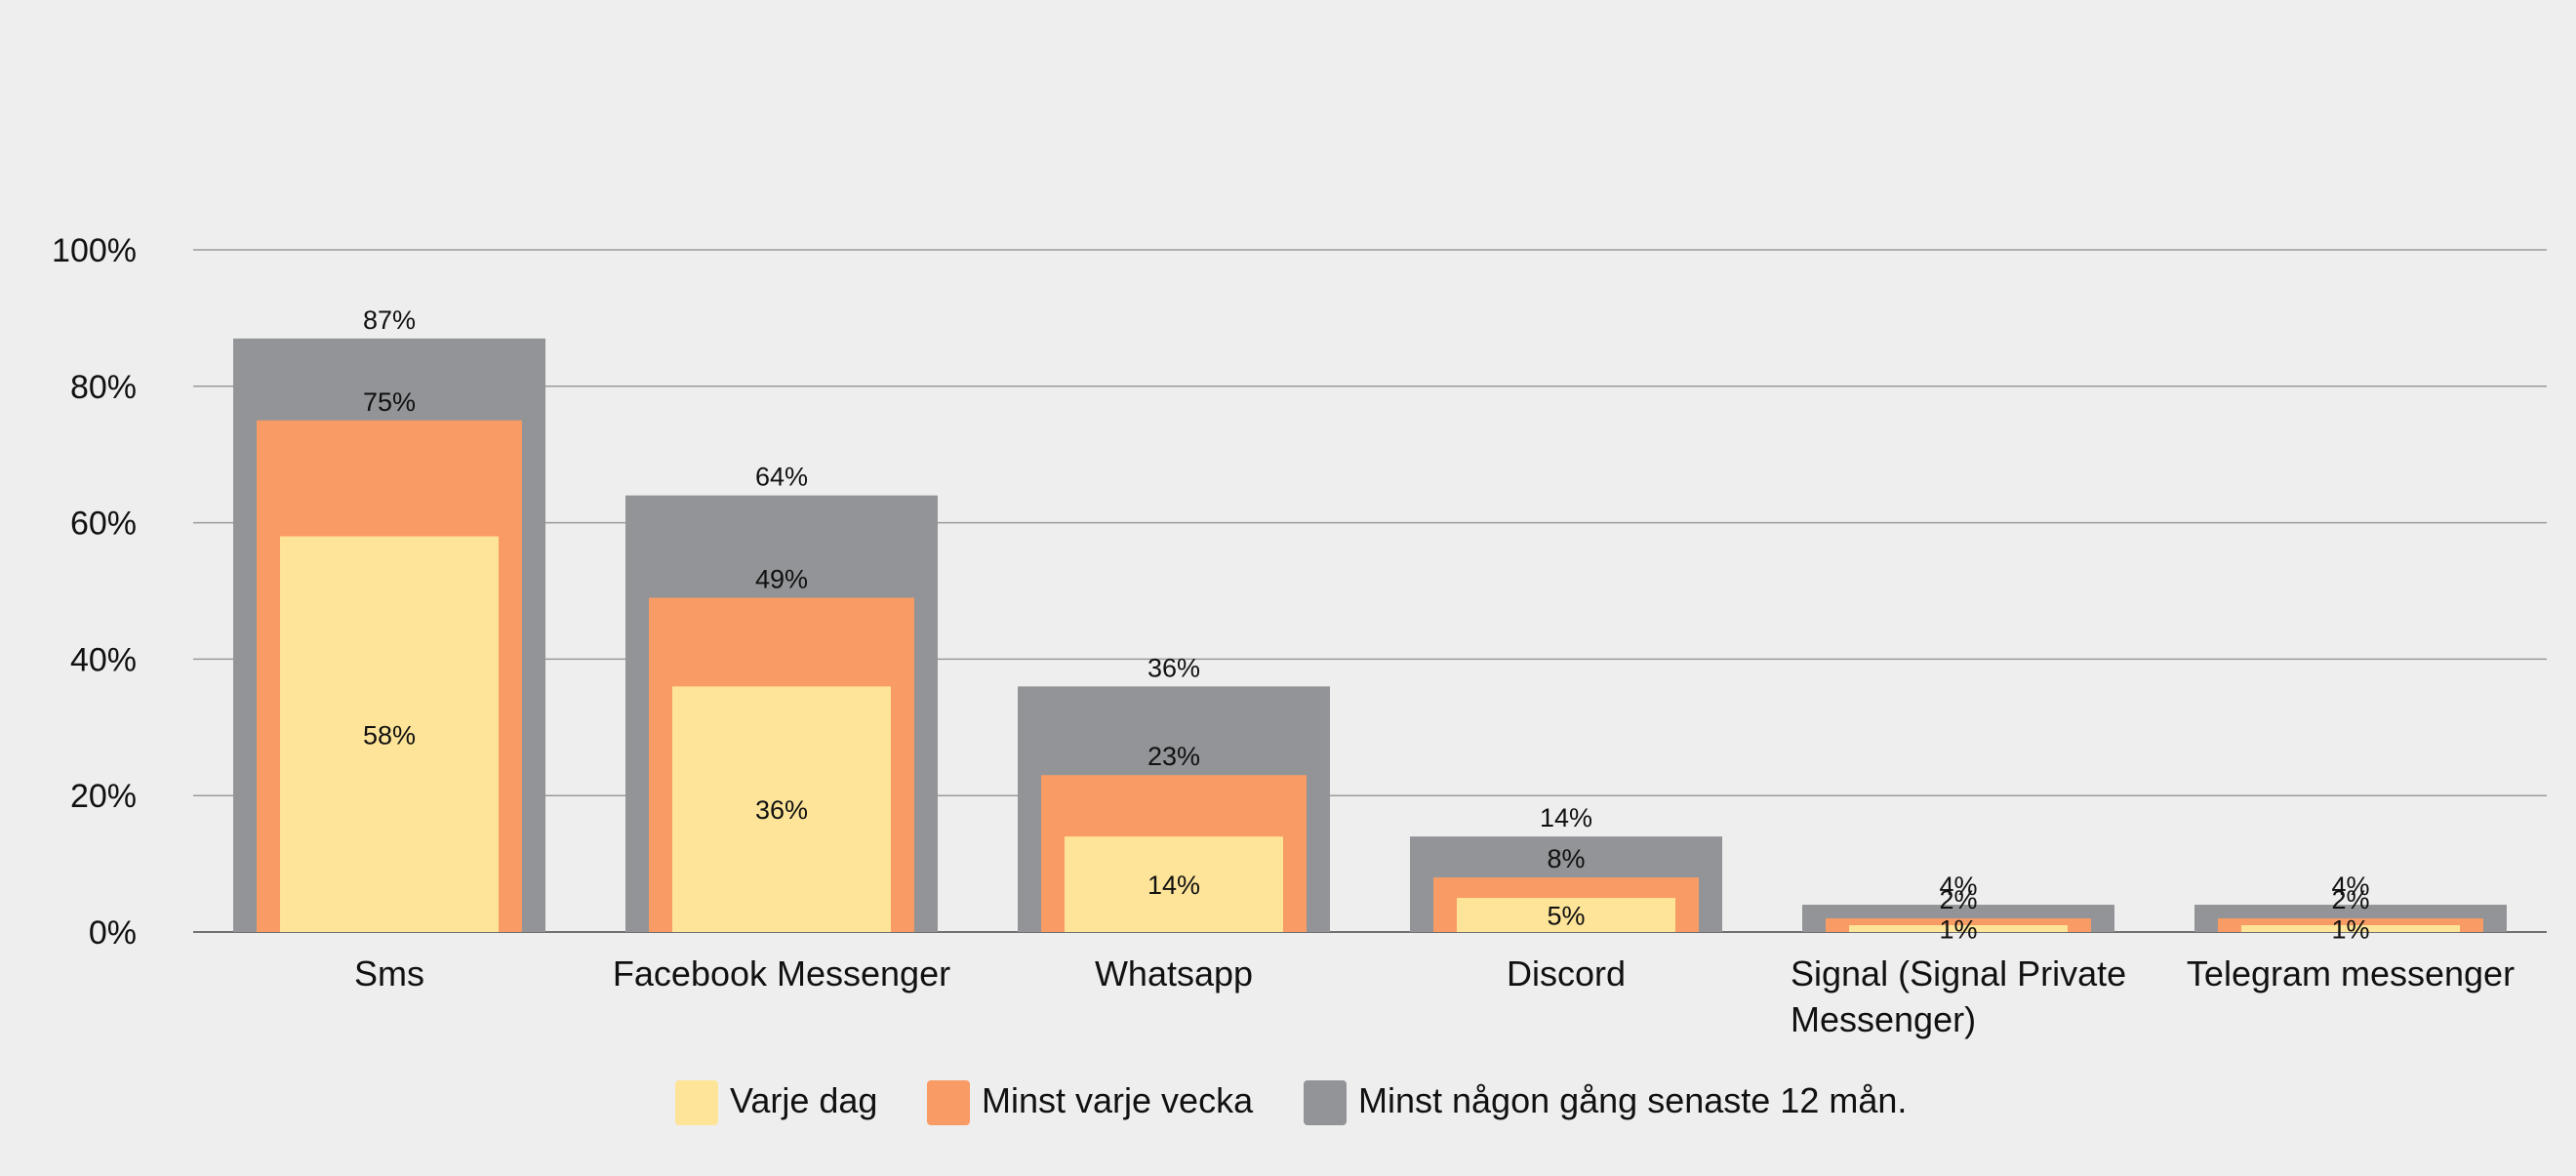 The height and width of the screenshot is (1176, 2576). What do you see at coordinates (781, 477) in the screenshot?
I see `data-label: 64%` at bounding box center [781, 477].